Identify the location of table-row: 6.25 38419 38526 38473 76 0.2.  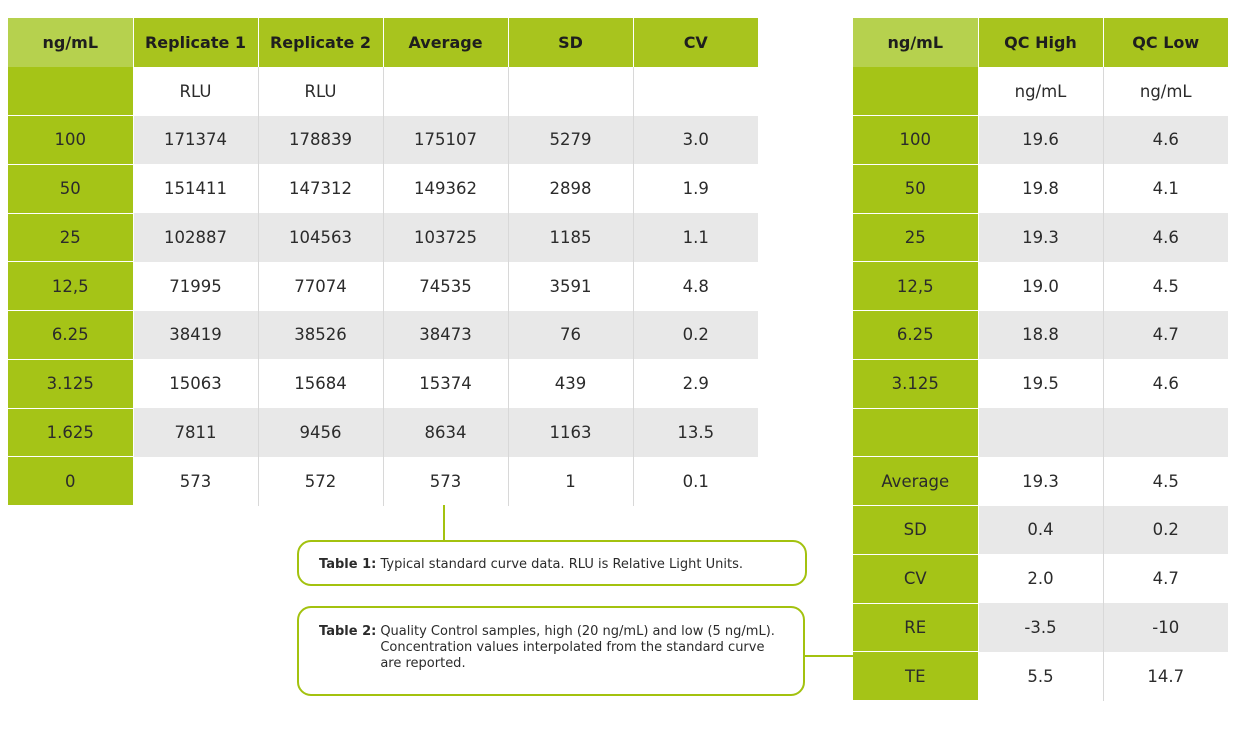
(383, 335).